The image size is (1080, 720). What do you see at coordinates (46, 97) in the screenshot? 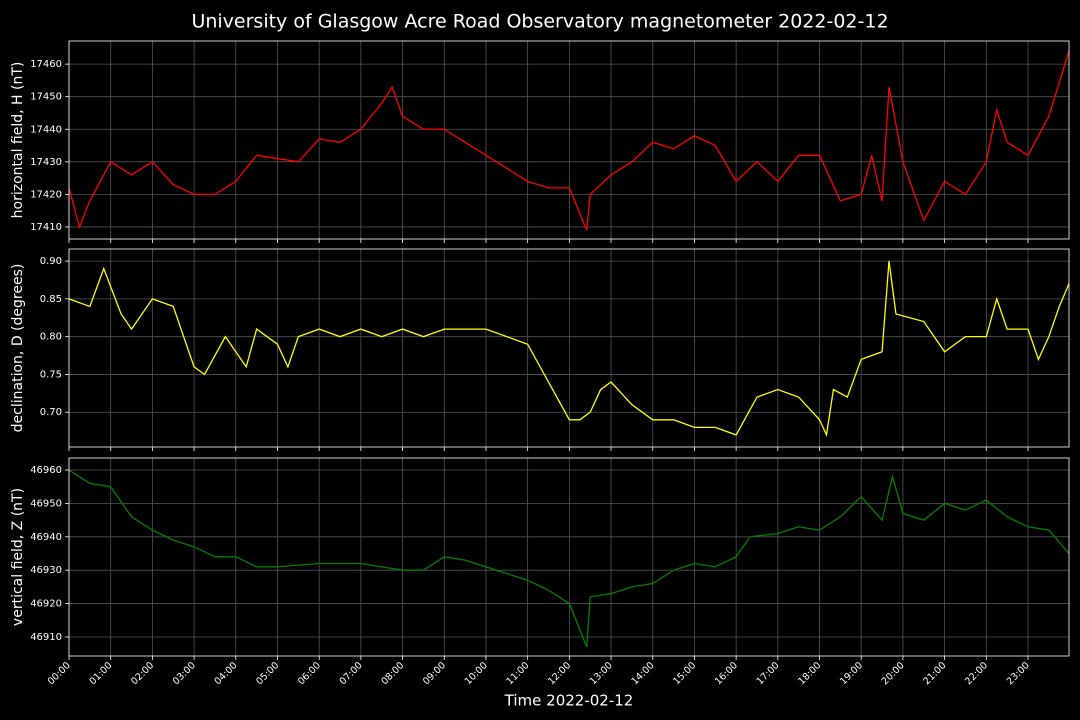
I see `y-tick-label: 17450` at bounding box center [46, 97].